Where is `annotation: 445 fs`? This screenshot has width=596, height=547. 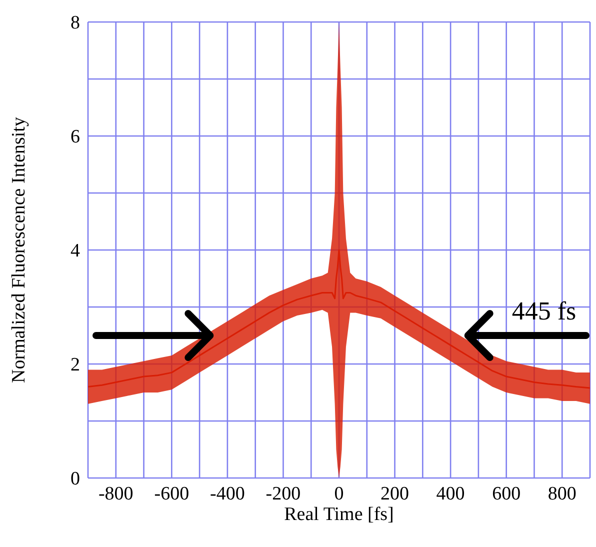 annotation: 445 fs is located at coordinates (544, 311).